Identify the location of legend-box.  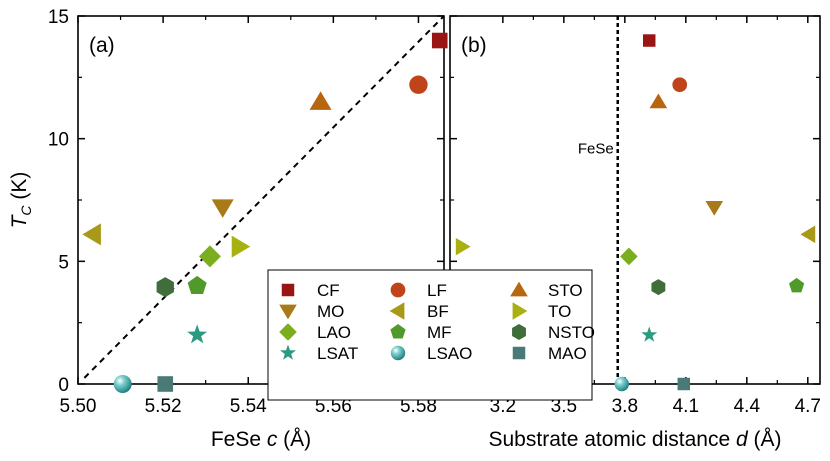
(430, 335).